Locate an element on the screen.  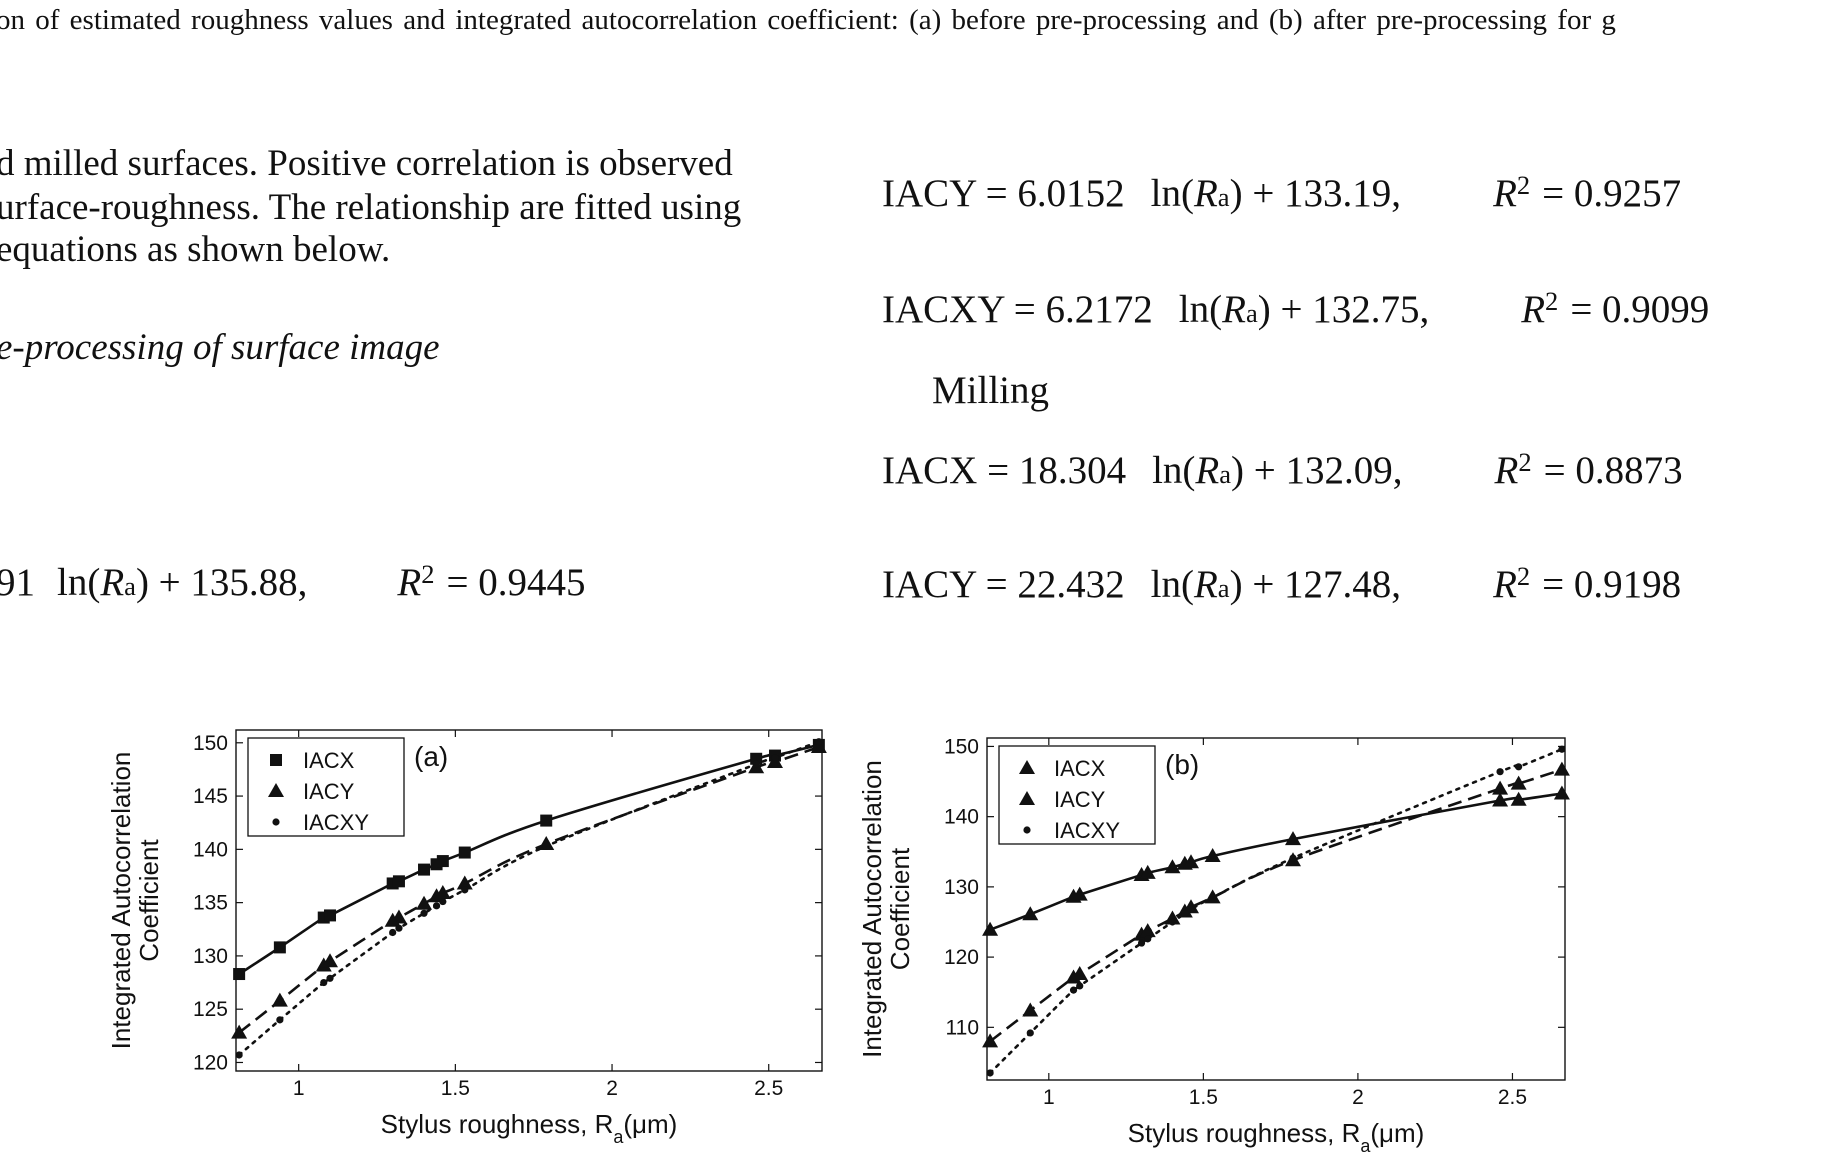
panel-label: (a) is located at coordinates (431, 756).